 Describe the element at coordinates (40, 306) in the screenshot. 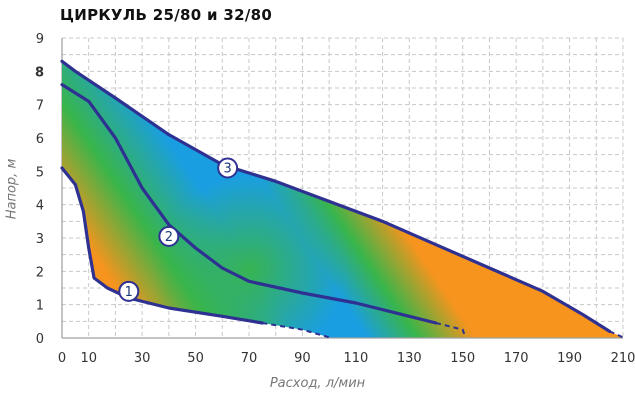

I see `y-tick-label: 1` at that location.